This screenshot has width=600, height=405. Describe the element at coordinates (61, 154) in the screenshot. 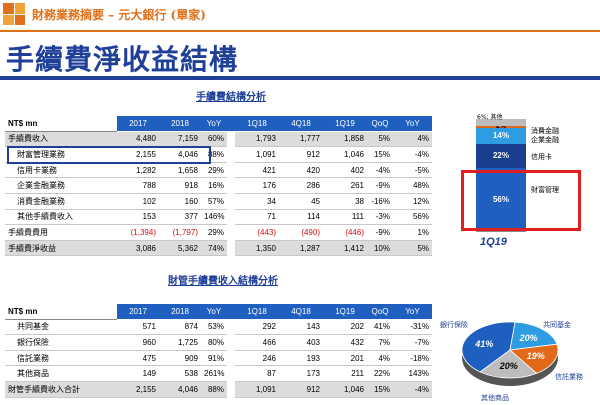

I see `row-label: 財富管理業務` at that location.